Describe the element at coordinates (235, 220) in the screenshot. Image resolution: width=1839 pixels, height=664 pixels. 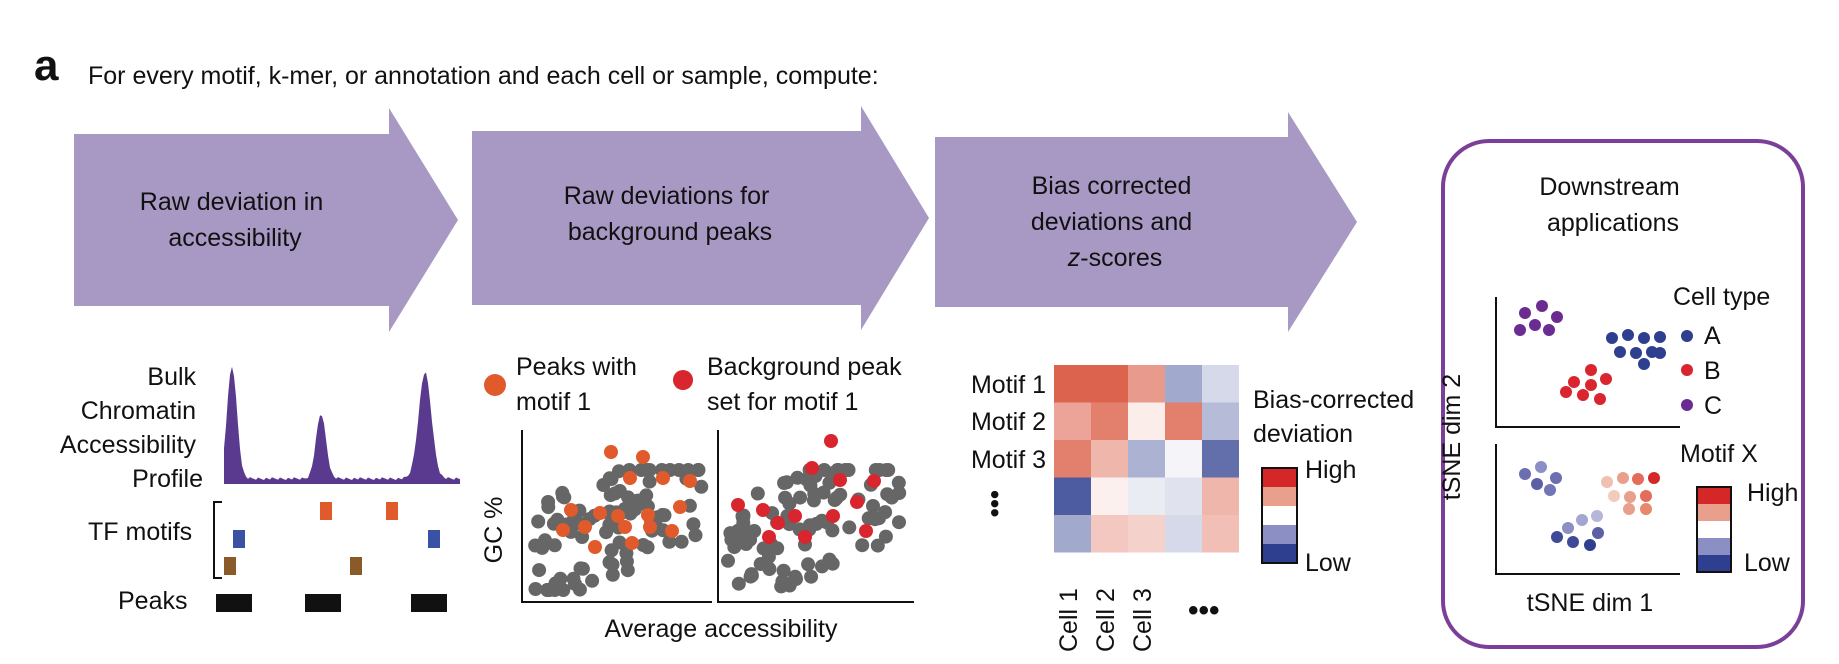
I see `step-text: Raw deviation in accessibility` at that location.